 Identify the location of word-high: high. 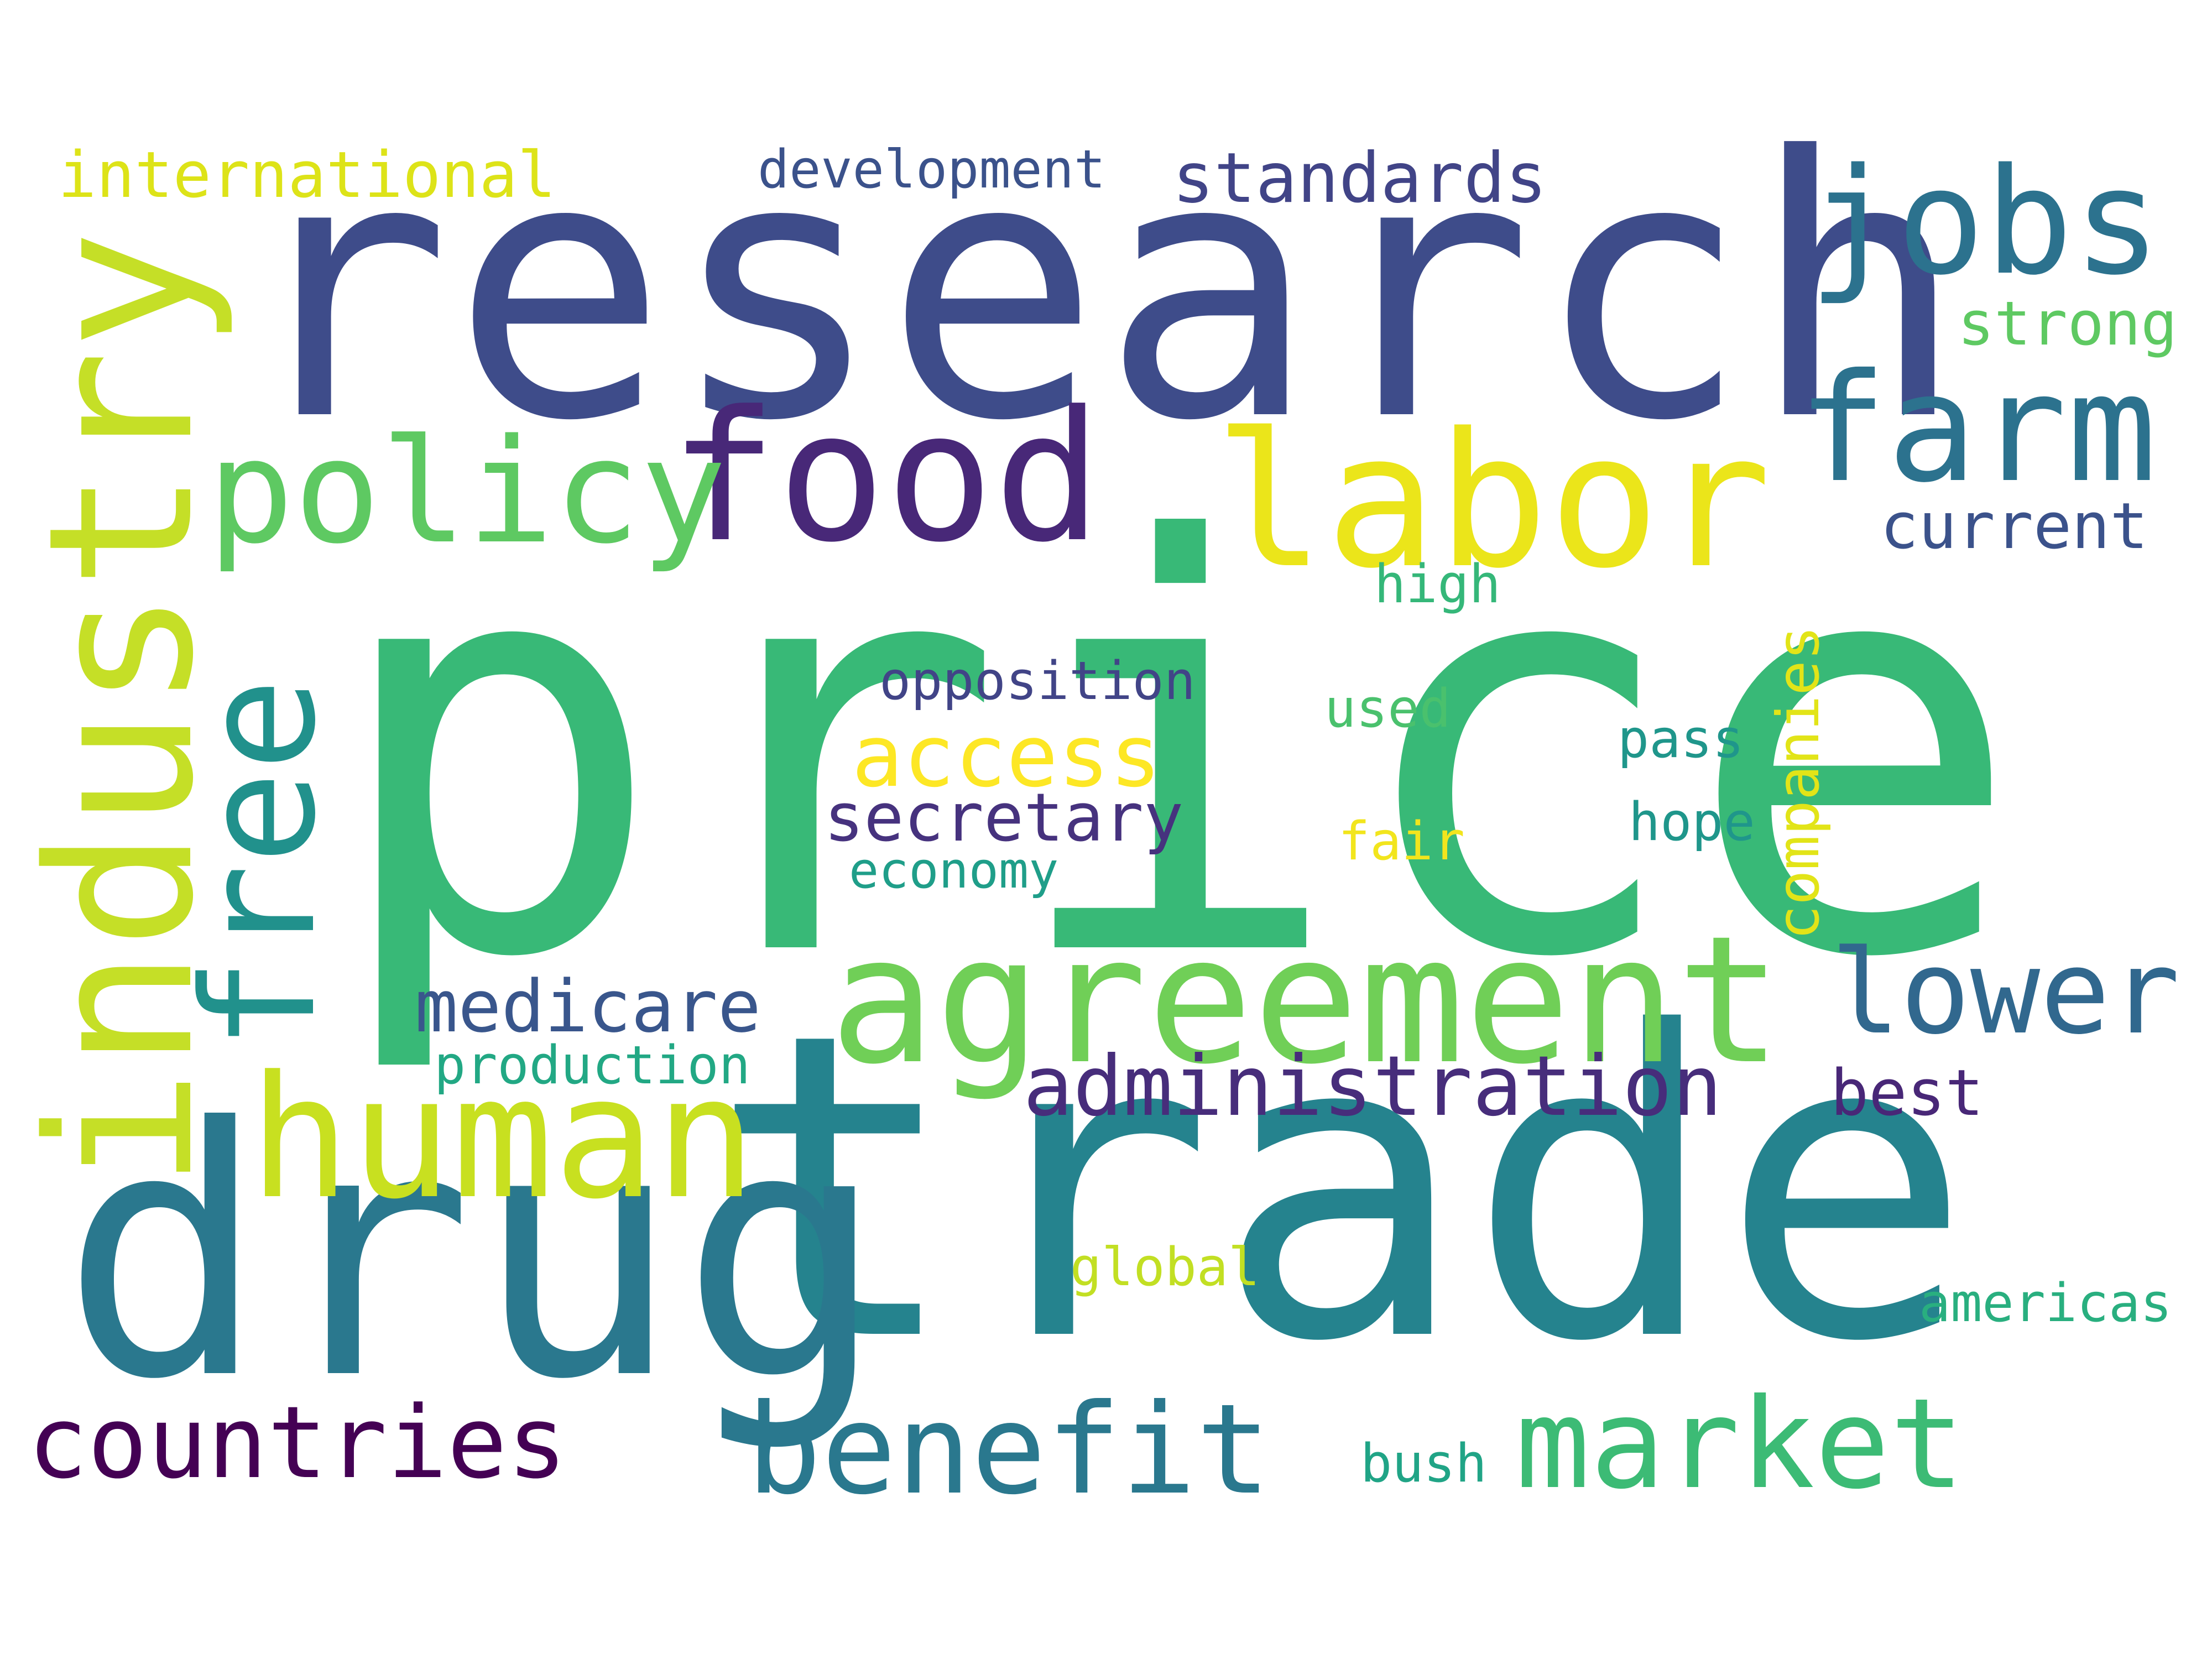
(1438, 585).